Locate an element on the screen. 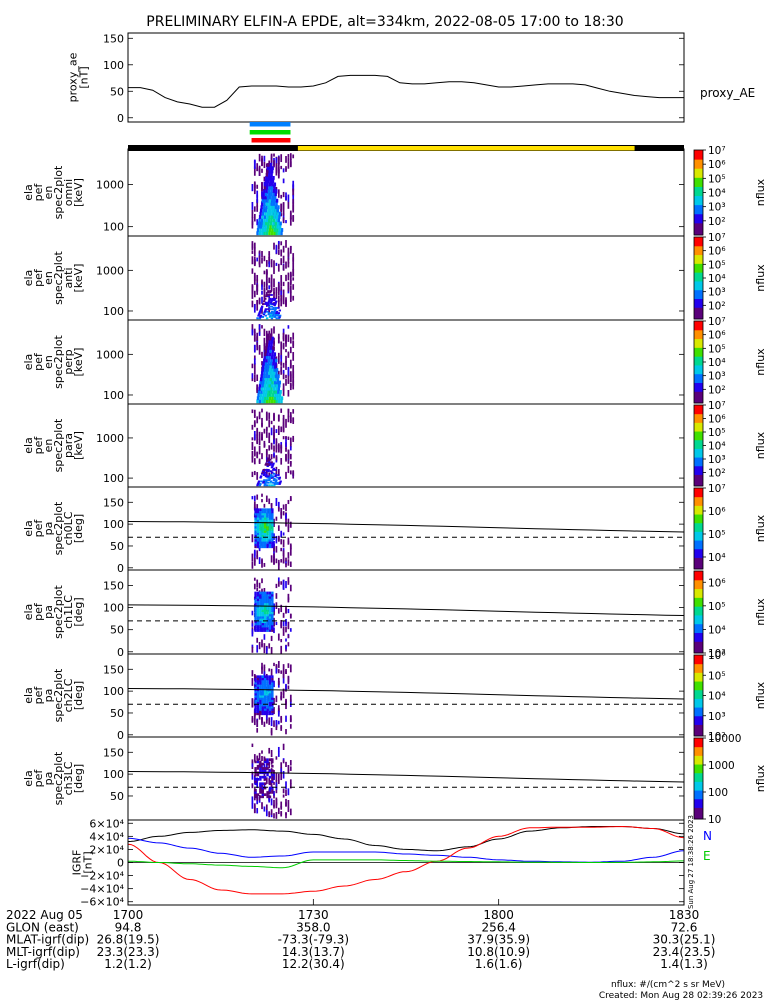 Image resolution: width=775 pixels, height=1000 pixels. xaxis-row-value: 1830 is located at coordinates (684, 915).